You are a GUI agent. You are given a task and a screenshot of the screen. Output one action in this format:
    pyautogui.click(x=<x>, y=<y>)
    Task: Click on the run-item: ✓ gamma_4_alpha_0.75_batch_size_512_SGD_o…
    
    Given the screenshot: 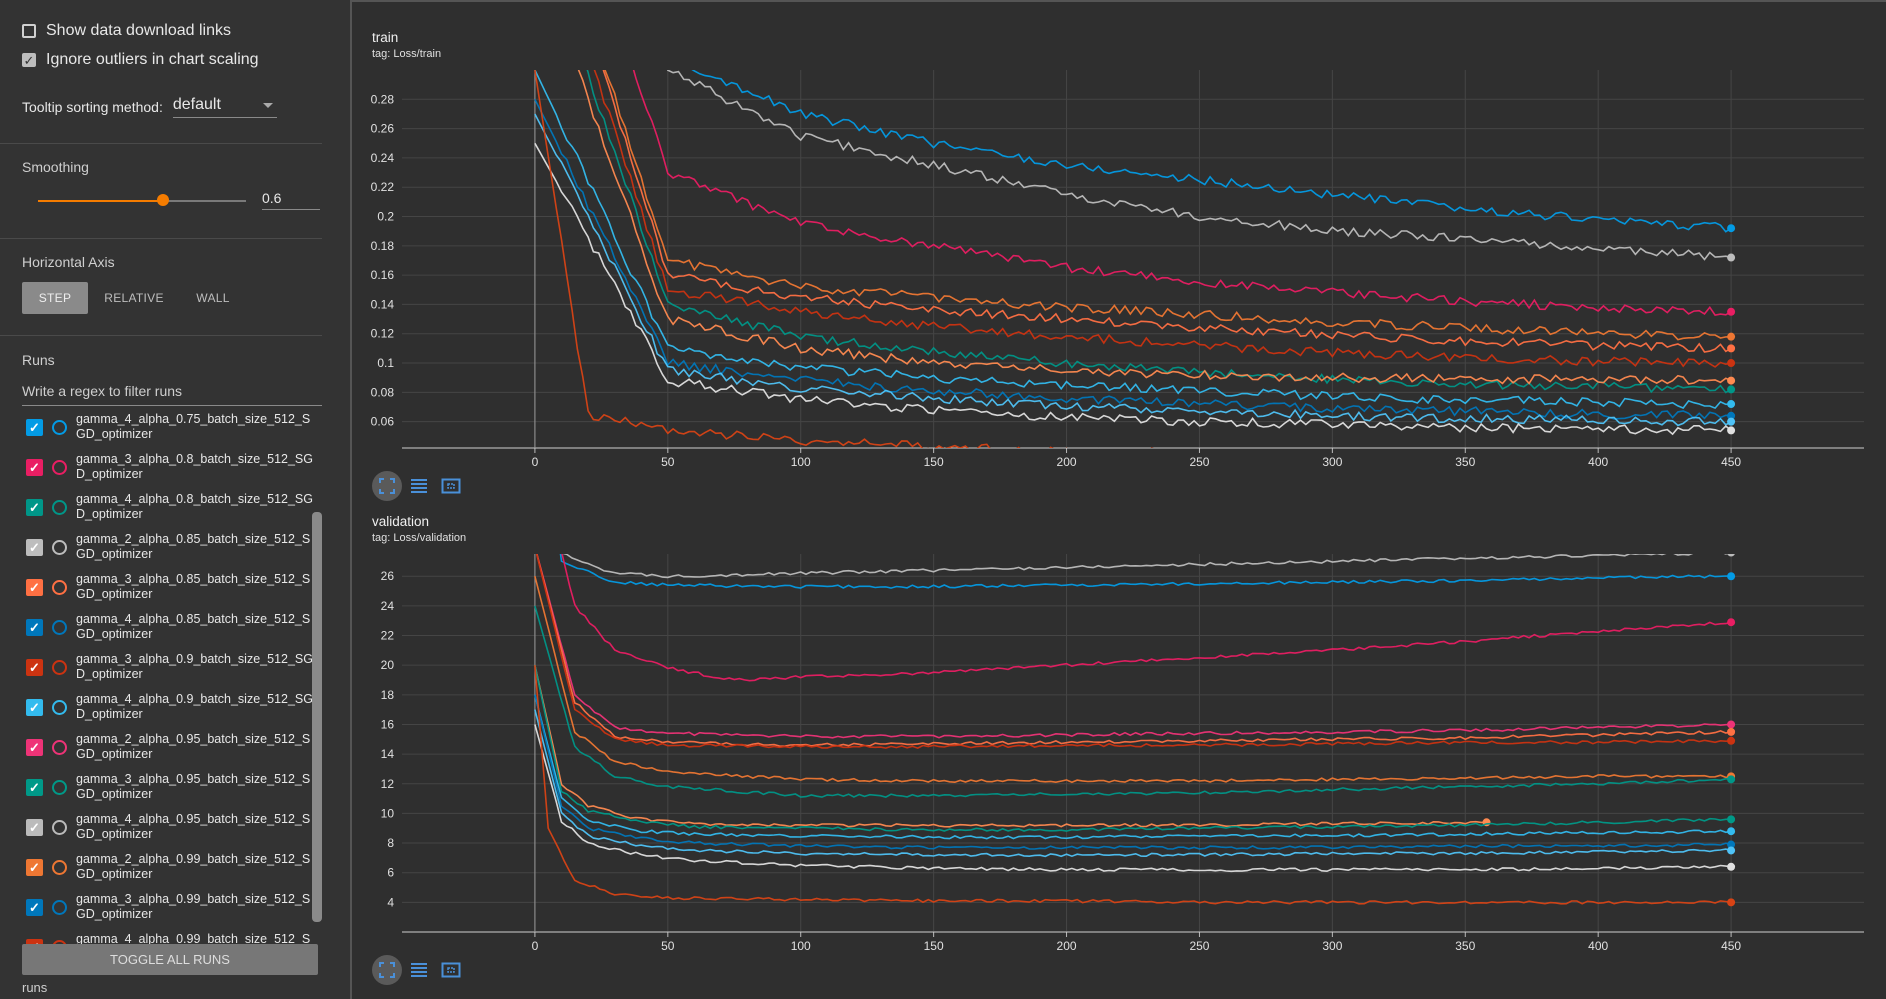 What is the action you would take?
    pyautogui.click(x=171, y=430)
    